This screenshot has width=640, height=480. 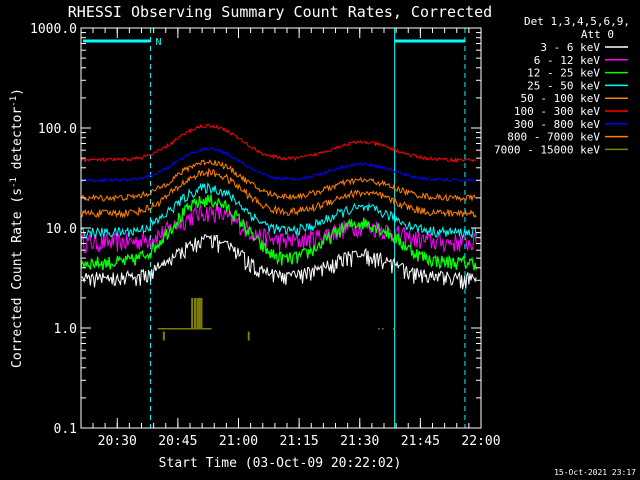 What do you see at coordinates (570, 47) in the screenshot?
I see `legend-label: 3 - 6 keV` at bounding box center [570, 47].